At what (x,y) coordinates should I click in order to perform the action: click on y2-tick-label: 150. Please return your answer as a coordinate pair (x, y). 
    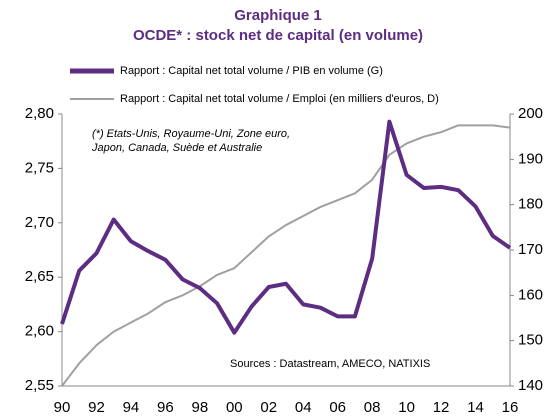
    Looking at the image, I should click on (530, 340).